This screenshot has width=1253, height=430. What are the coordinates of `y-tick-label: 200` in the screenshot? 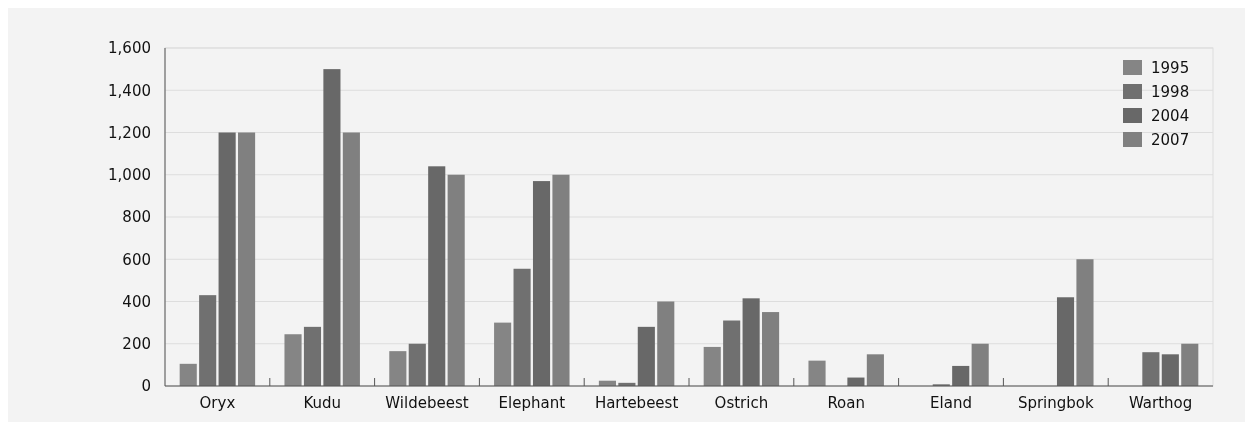 It's located at (136, 344).